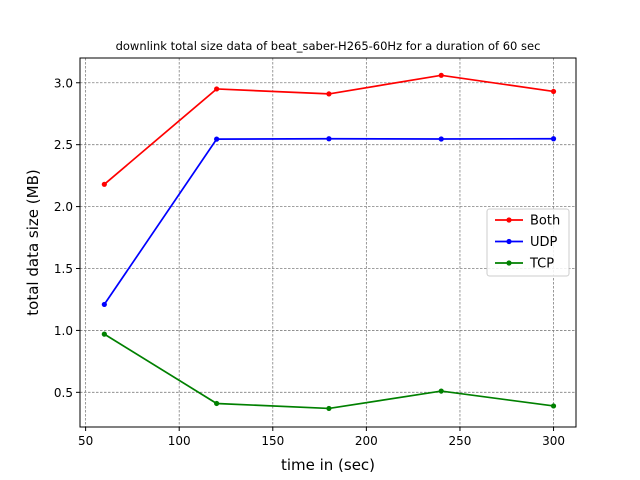 Image resolution: width=640 pixels, height=480 pixels. Describe the element at coordinates (541, 264) in the screenshot. I see `legend-label-tcp: TCP` at that location.